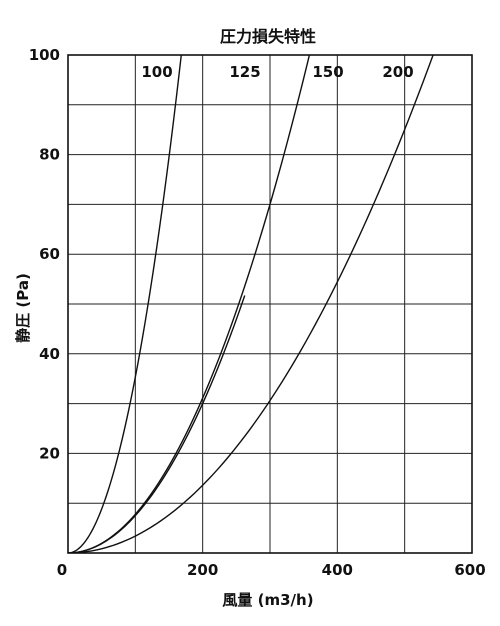  Describe the element at coordinates (49, 155) in the screenshot. I see `y-tick-label: 80` at that location.